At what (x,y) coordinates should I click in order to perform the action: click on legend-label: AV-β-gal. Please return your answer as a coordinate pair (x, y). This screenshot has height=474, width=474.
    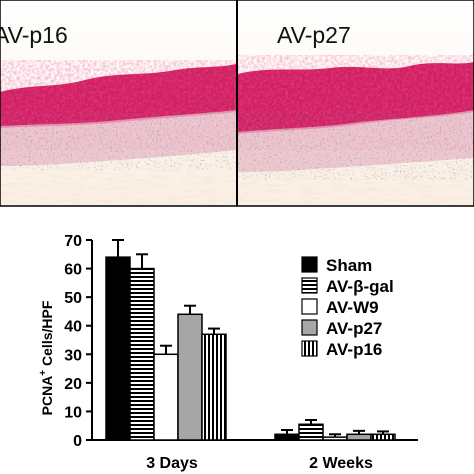
    Looking at the image, I should click on (360, 286).